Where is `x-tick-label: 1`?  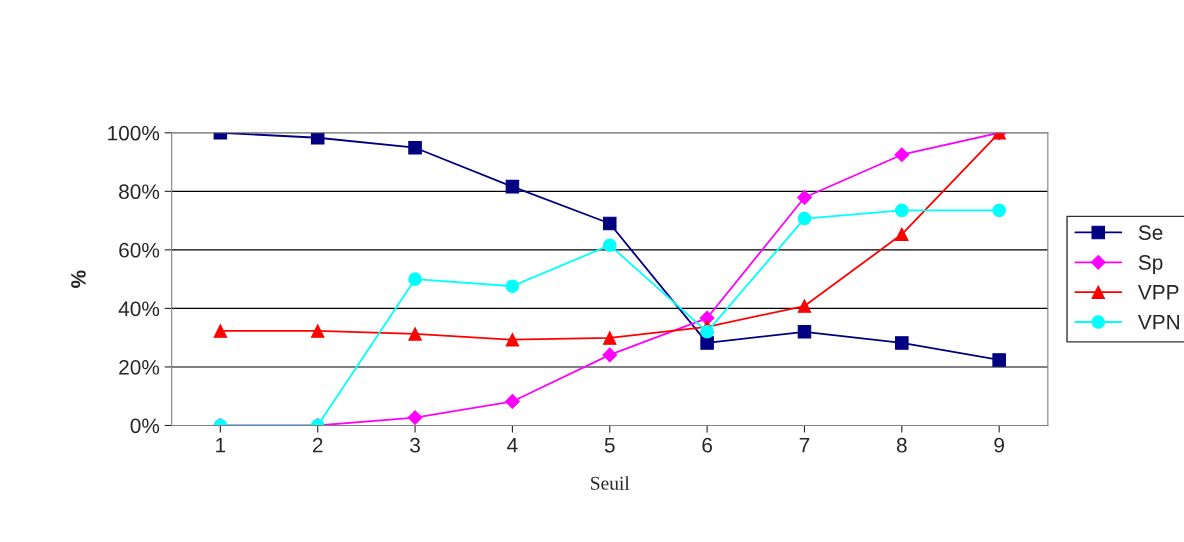
x-tick-label: 1 is located at coordinates (221, 445).